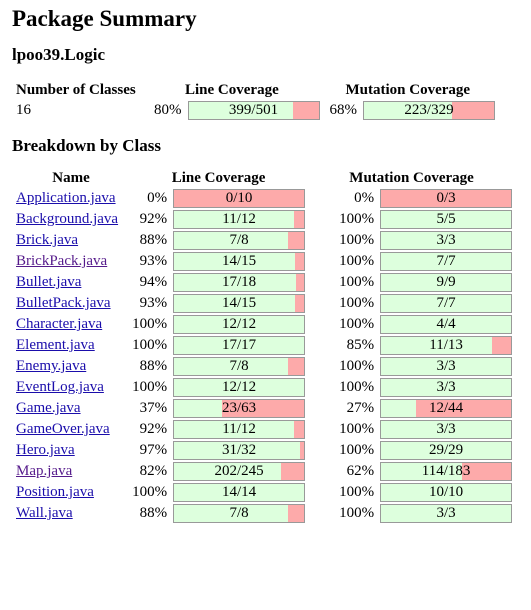 This screenshot has height=610, width=531. Describe the element at coordinates (429, 109) in the screenshot. I see `summary-mutation-value: 223/329` at that location.